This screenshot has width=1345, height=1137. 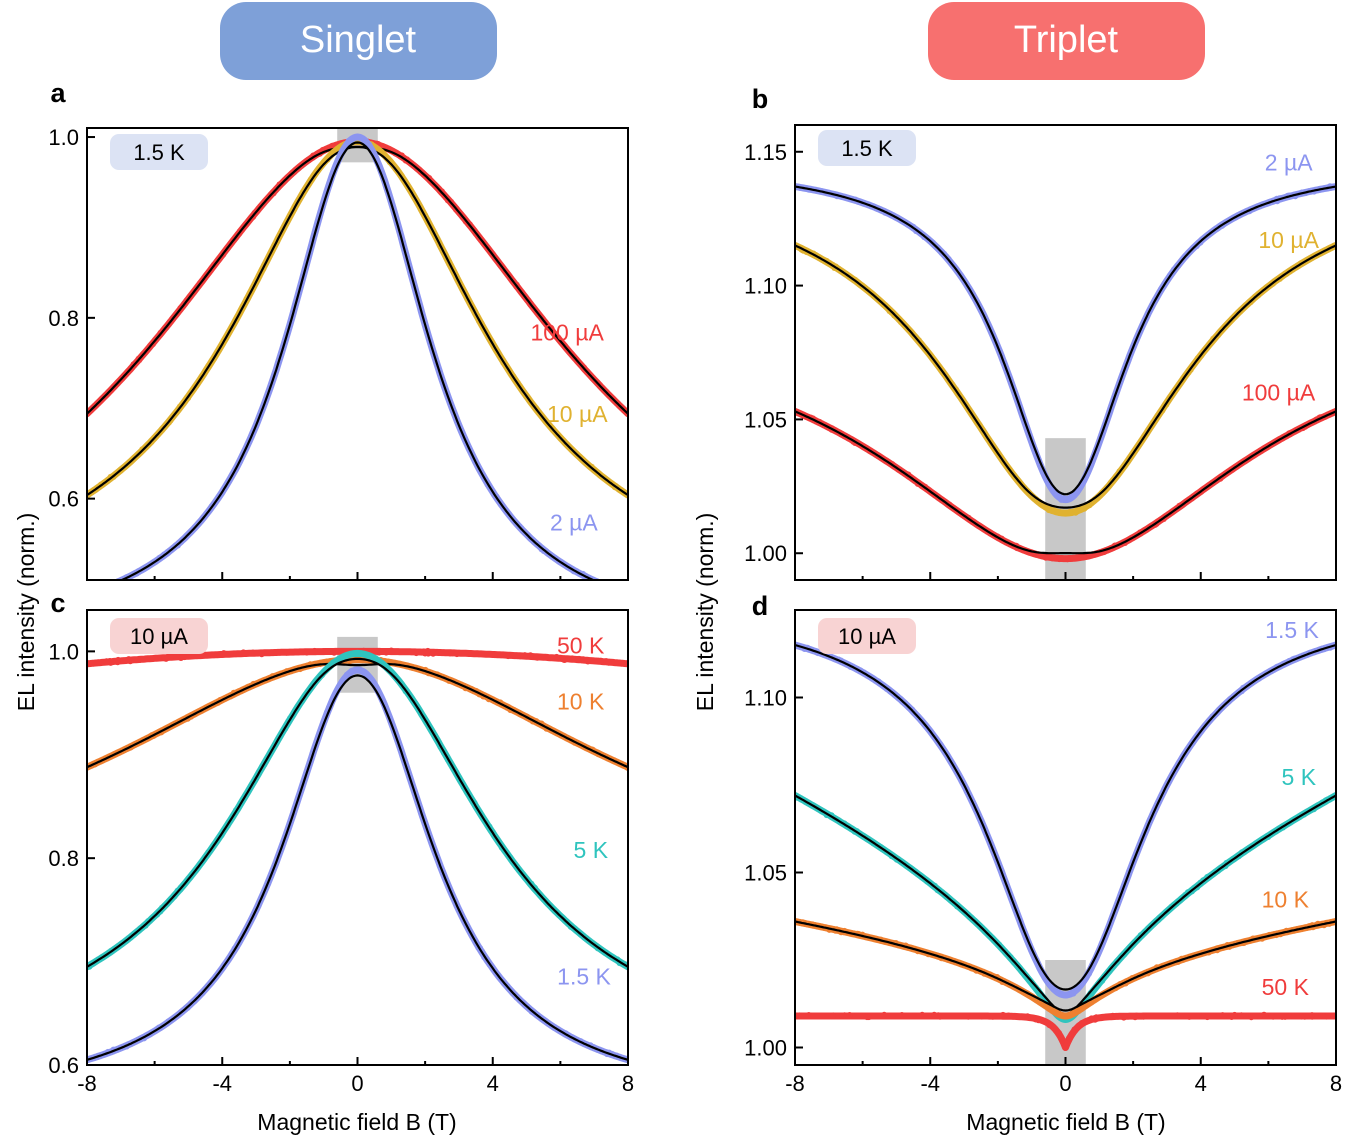 What do you see at coordinates (1065, 485) in the screenshot?
I see `series-100a-b` at bounding box center [1065, 485].